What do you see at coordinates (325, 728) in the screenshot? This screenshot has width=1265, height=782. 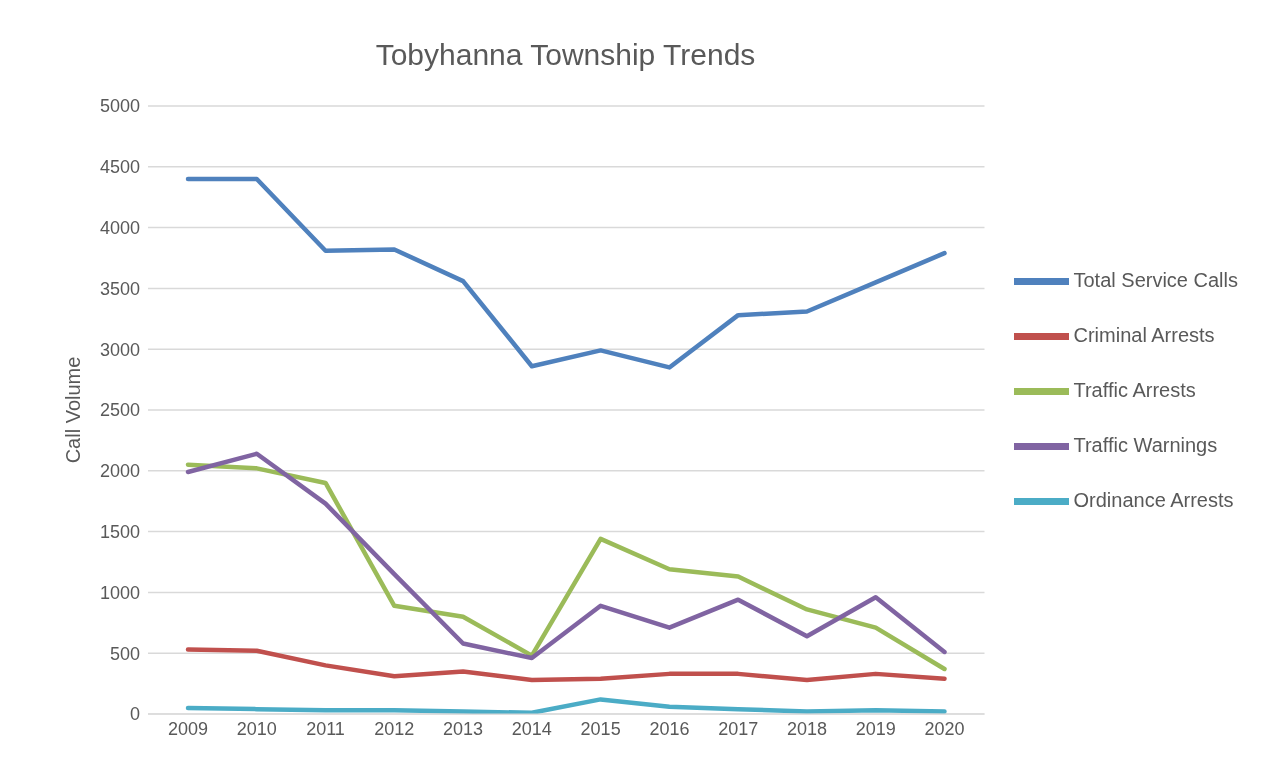 I see `x-tick-label: 2011` at bounding box center [325, 728].